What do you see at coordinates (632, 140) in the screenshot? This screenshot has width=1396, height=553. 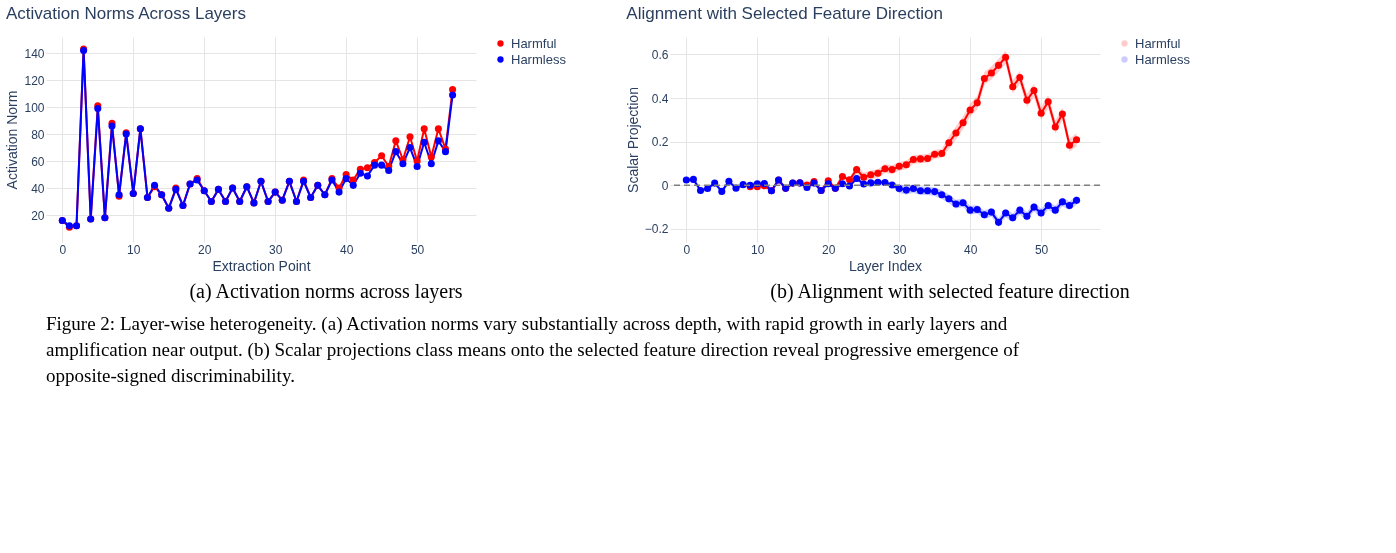 I see `y-axis-title: Scalar Projection` at bounding box center [632, 140].